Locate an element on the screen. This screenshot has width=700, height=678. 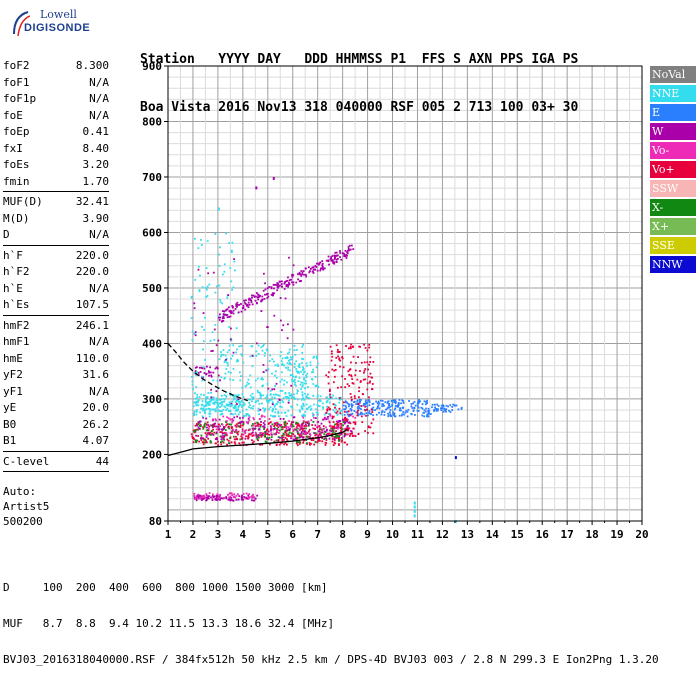
param-name: h`Es is located at coordinates (16, 304).